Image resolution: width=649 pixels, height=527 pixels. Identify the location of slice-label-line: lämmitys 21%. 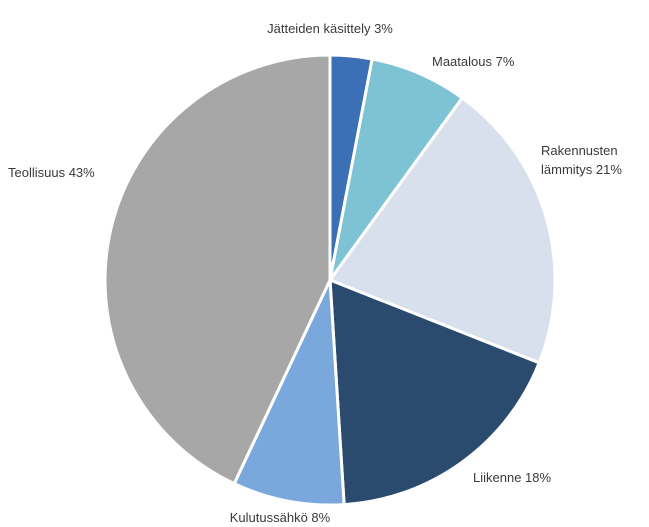
(581, 169).